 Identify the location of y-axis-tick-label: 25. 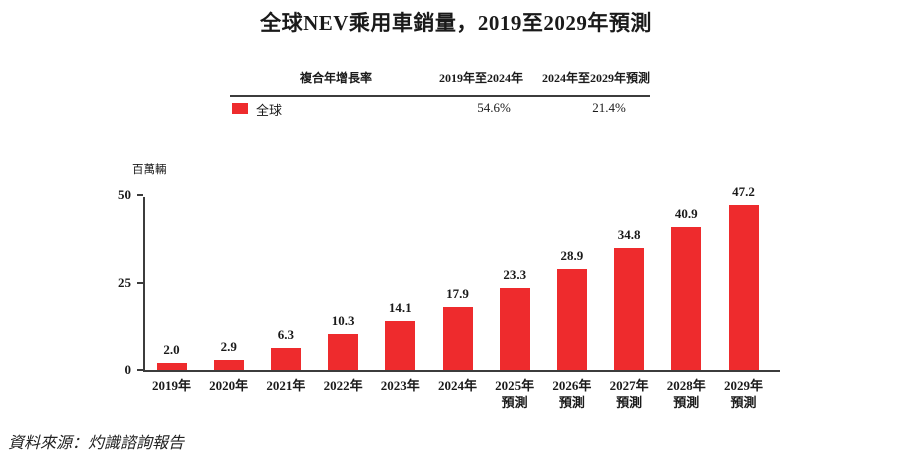
(124, 282).